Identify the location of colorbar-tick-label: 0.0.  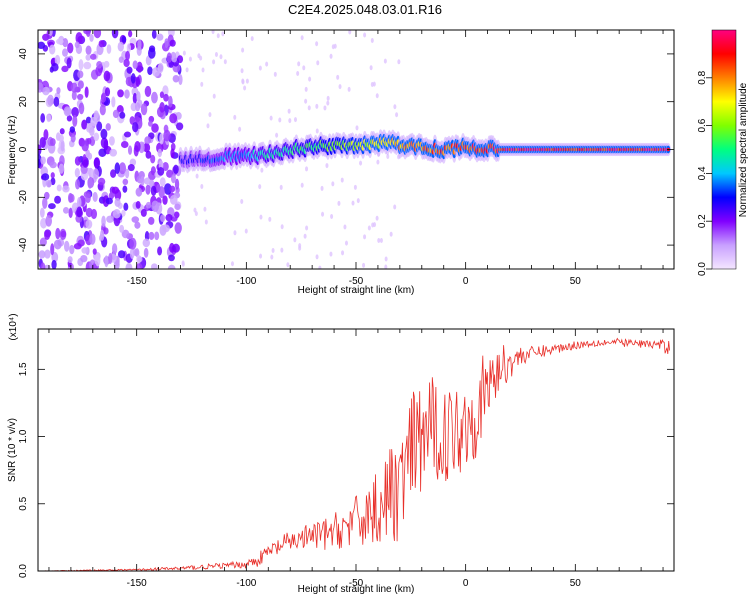
(702, 269).